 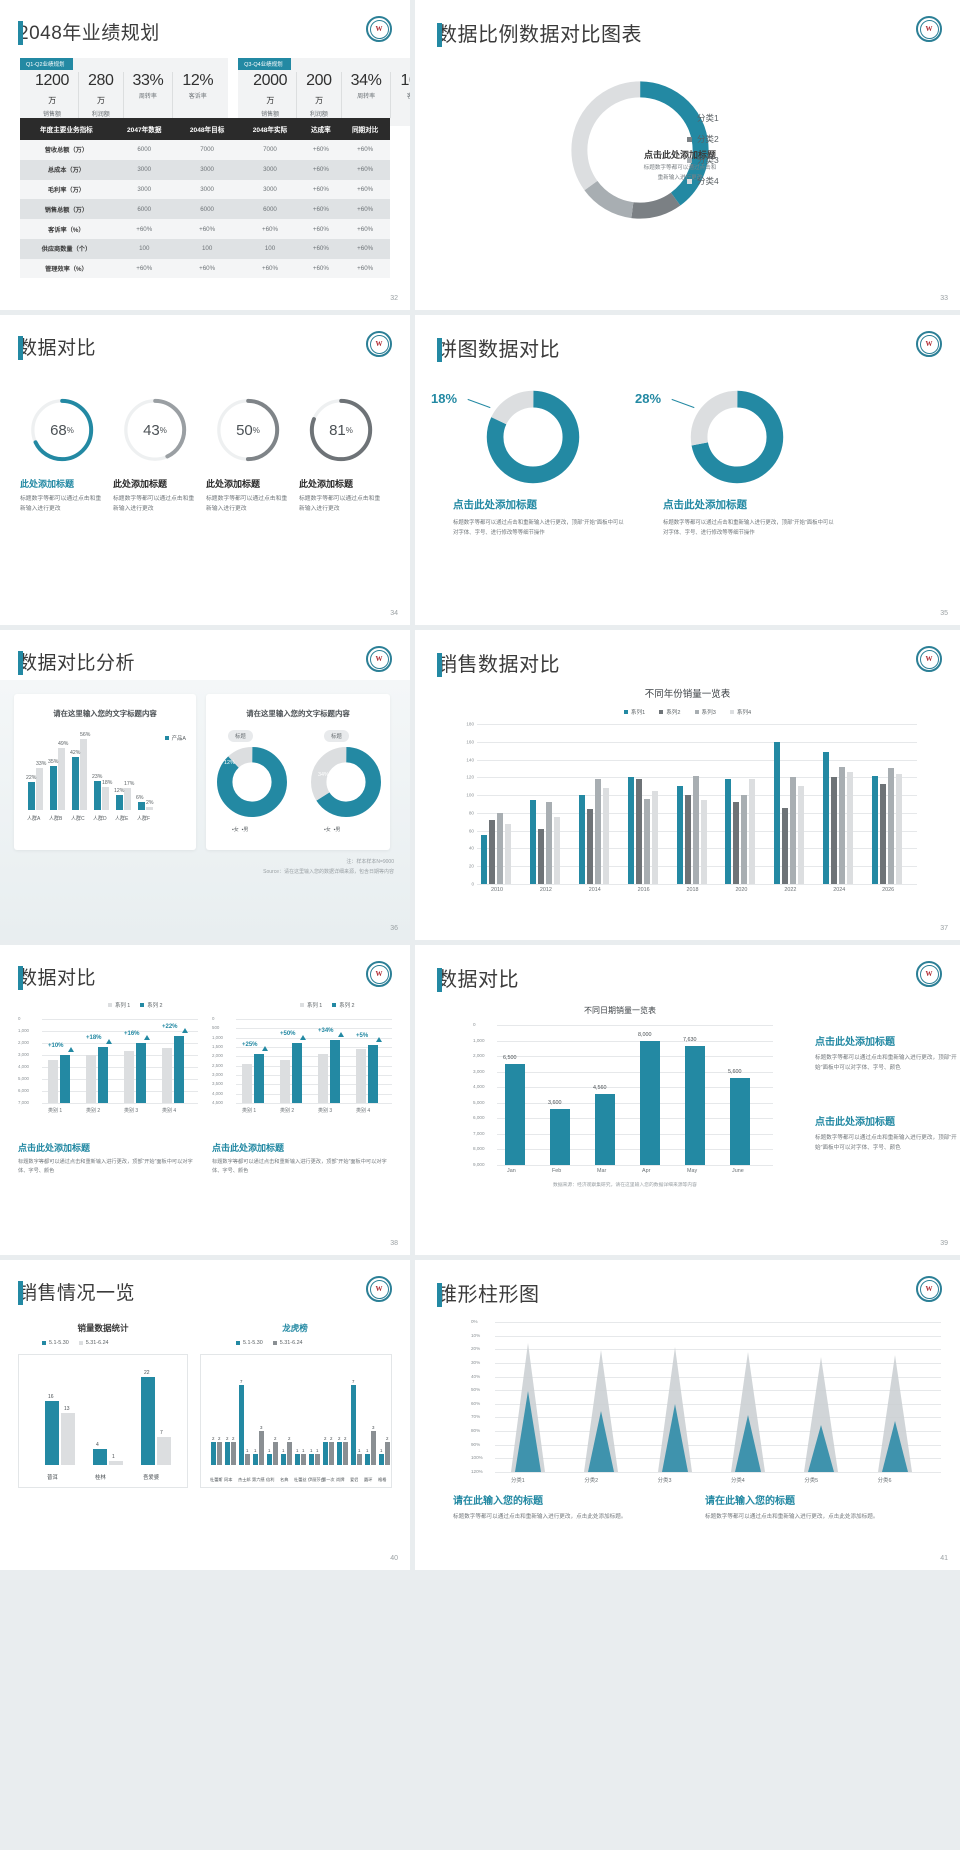 What do you see at coordinates (479, 1102) in the screenshot?
I see `y-axis-tick: 5,000` at bounding box center [479, 1102].